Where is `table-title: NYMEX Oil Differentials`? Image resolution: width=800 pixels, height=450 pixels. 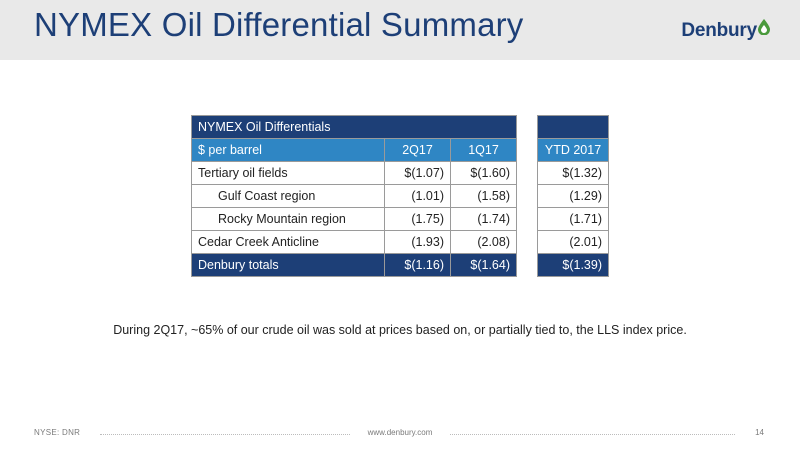
table-title: NYMEX Oil Differentials is located at coordinates (354, 127).